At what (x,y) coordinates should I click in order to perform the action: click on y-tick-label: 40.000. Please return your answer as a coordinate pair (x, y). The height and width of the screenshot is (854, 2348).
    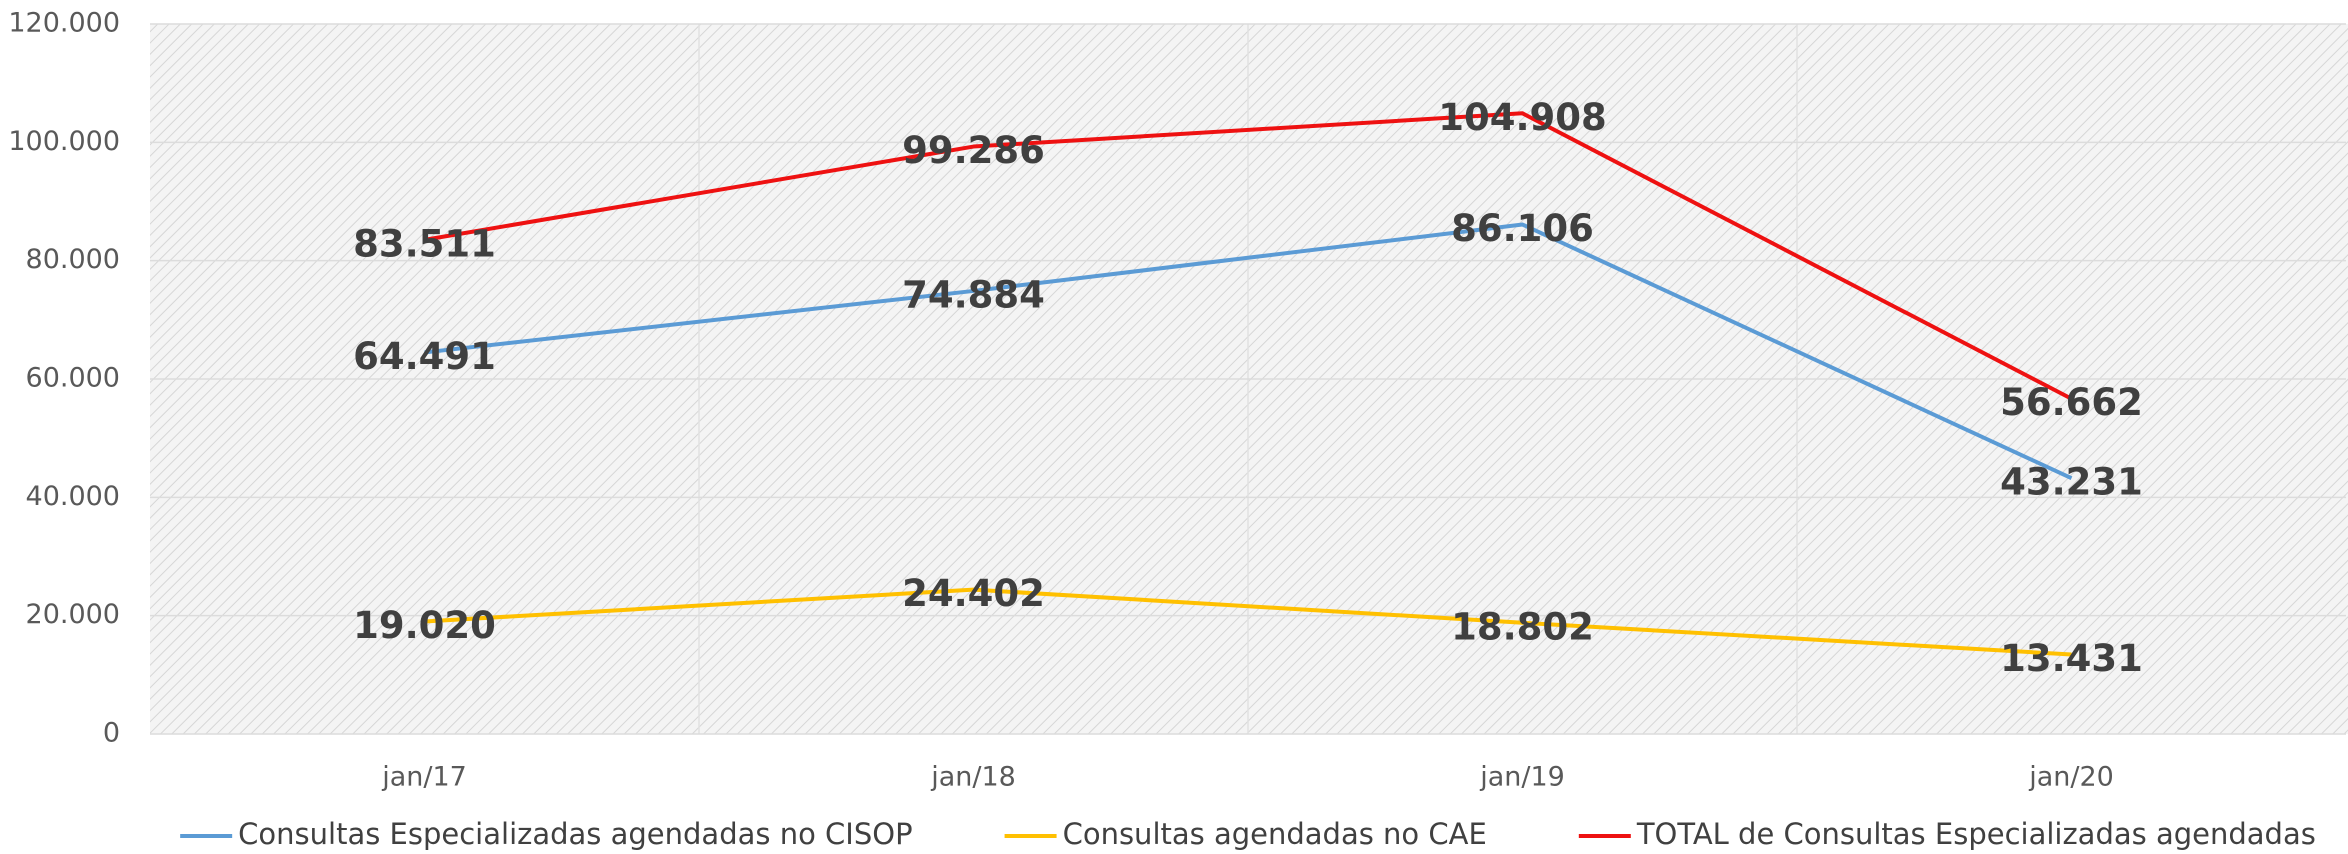
    Looking at the image, I should click on (73, 496).